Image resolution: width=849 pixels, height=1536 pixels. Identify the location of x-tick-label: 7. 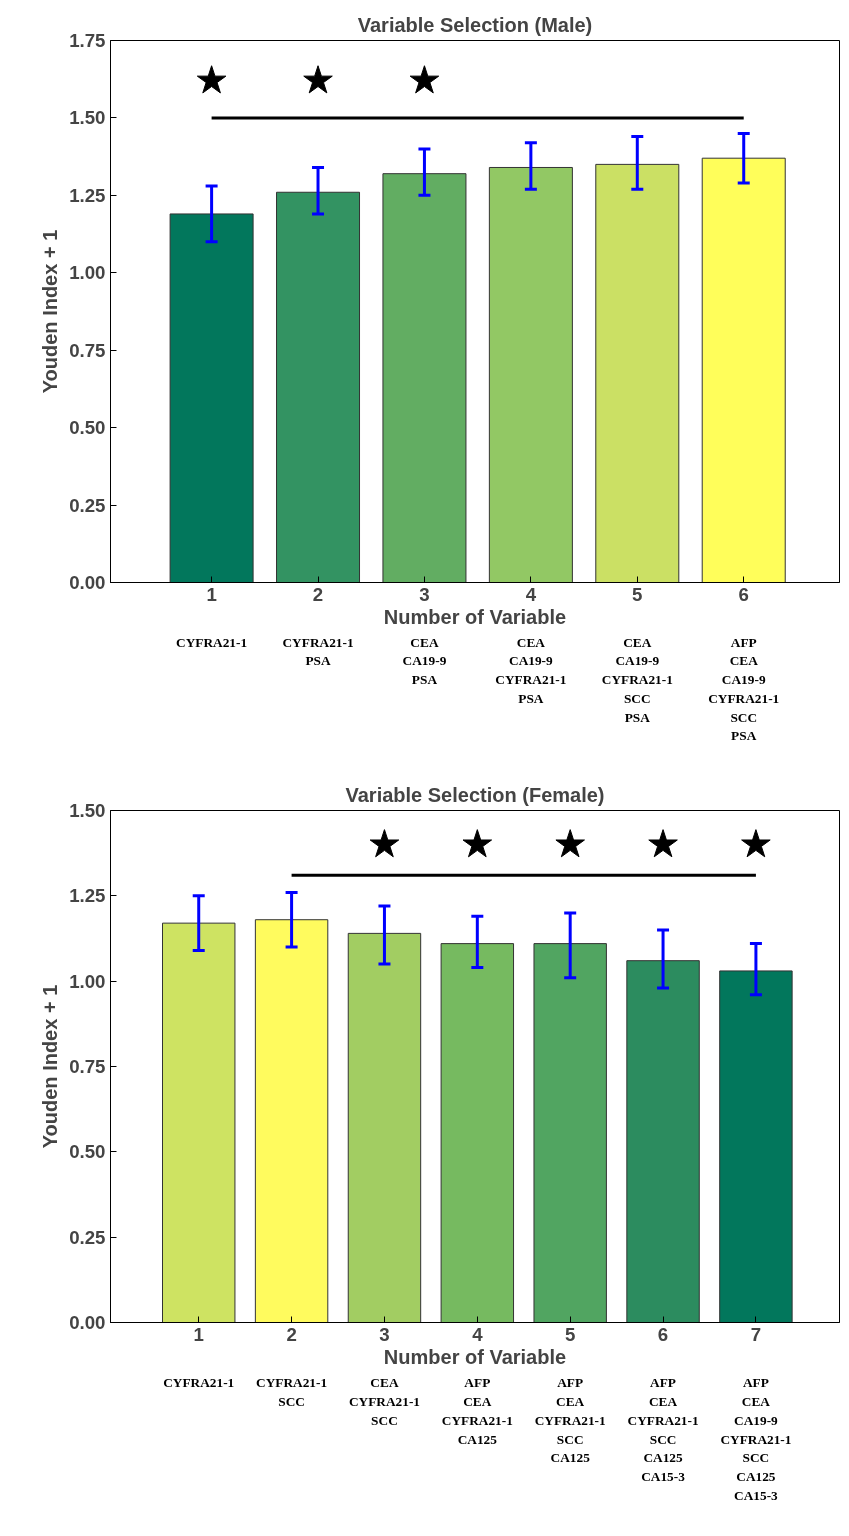
(756, 1334).